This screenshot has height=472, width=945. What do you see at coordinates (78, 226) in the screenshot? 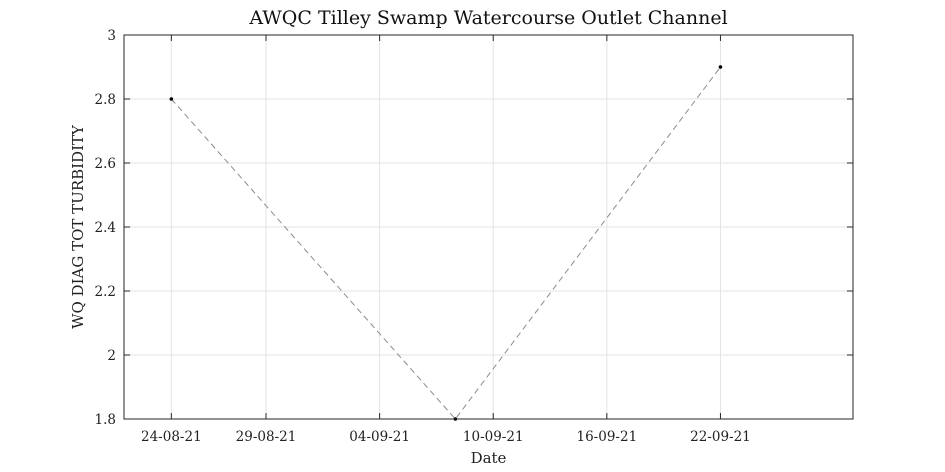
I see `y-axis-label: WQ DIAG TOT TURBIDITY` at bounding box center [78, 226].